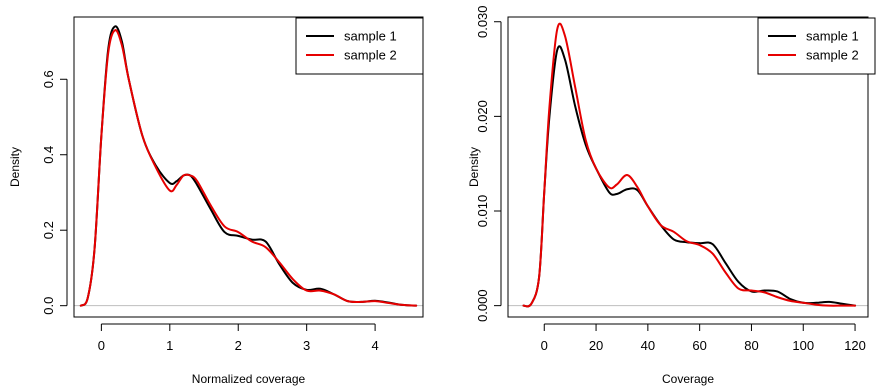 This screenshot has height=387, width=876. Describe the element at coordinates (169, 345) in the screenshot. I see `x-tick-label: 1` at that location.